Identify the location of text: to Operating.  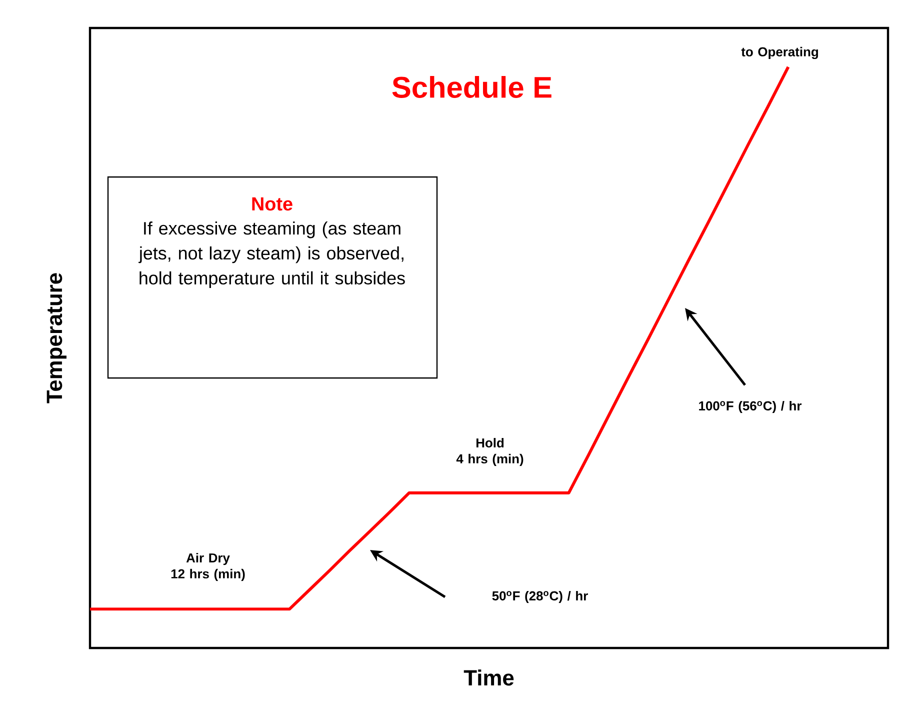
(779, 53).